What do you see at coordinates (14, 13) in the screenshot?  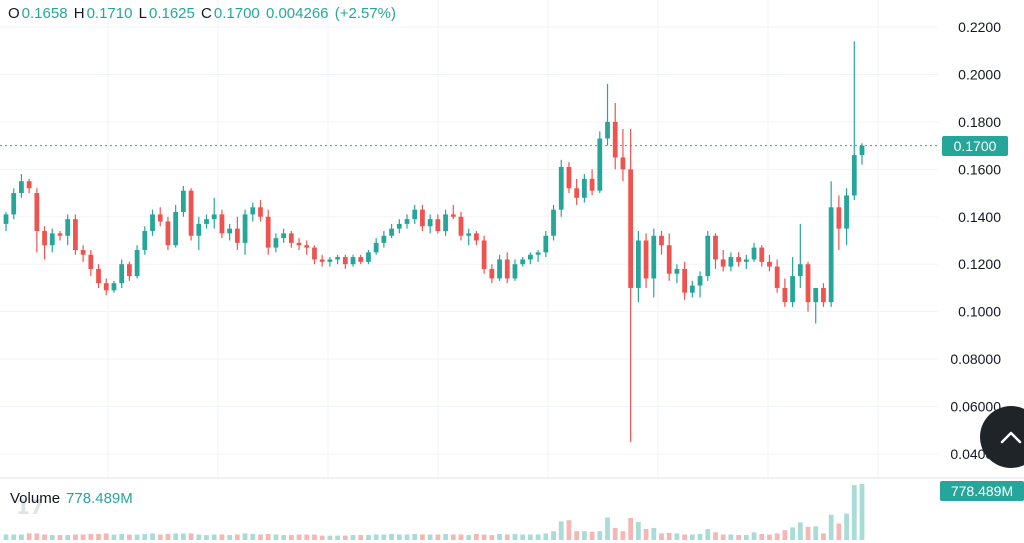 I see `open-label: O` at bounding box center [14, 13].